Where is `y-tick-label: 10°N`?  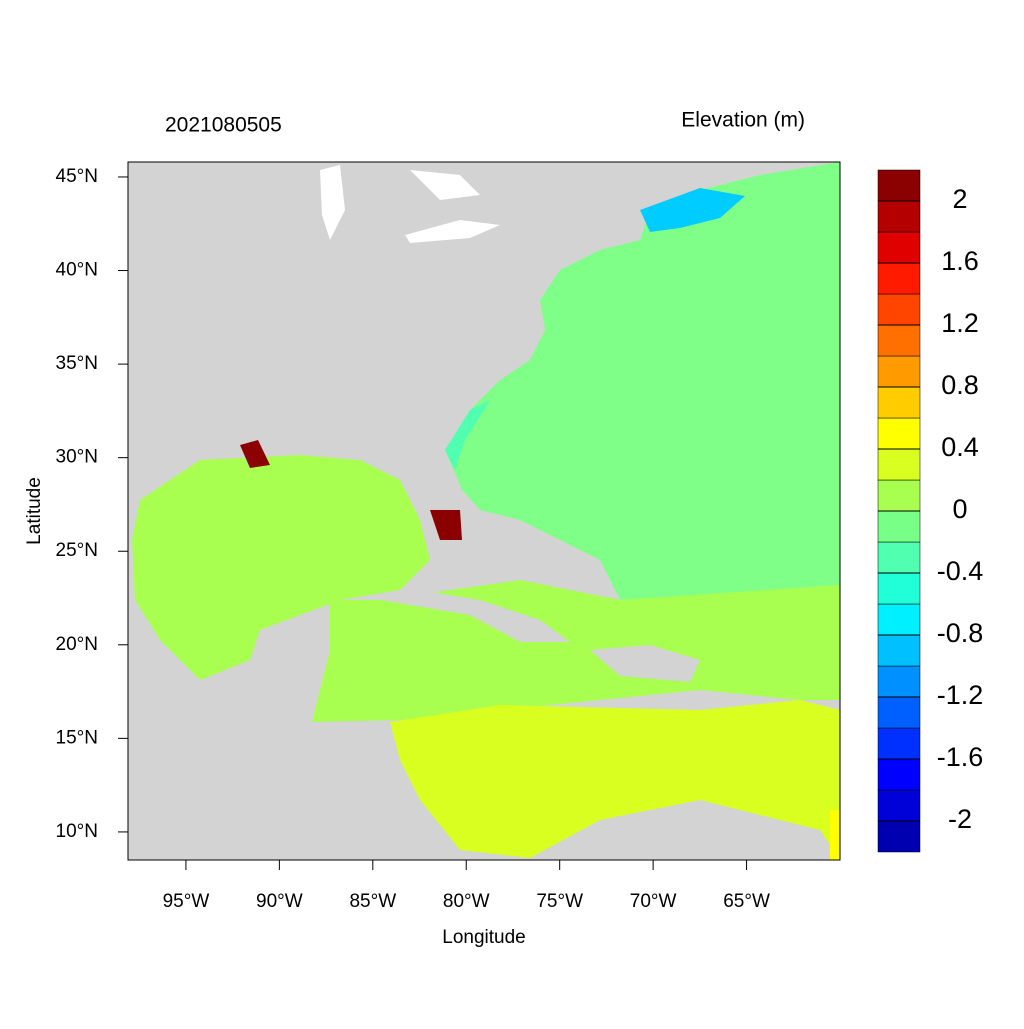 y-tick-label: 10°N is located at coordinates (77, 831).